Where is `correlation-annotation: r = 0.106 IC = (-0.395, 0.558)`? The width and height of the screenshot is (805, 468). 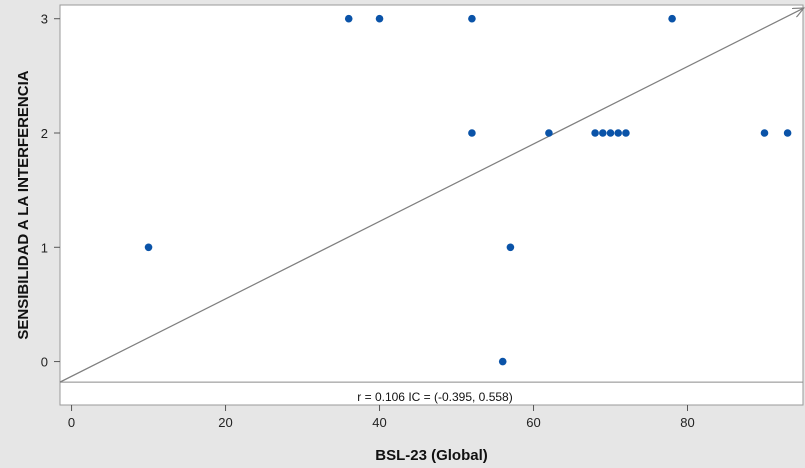 correlation-annotation: r = 0.106 IC = (-0.395, 0.558) is located at coordinates (434, 397).